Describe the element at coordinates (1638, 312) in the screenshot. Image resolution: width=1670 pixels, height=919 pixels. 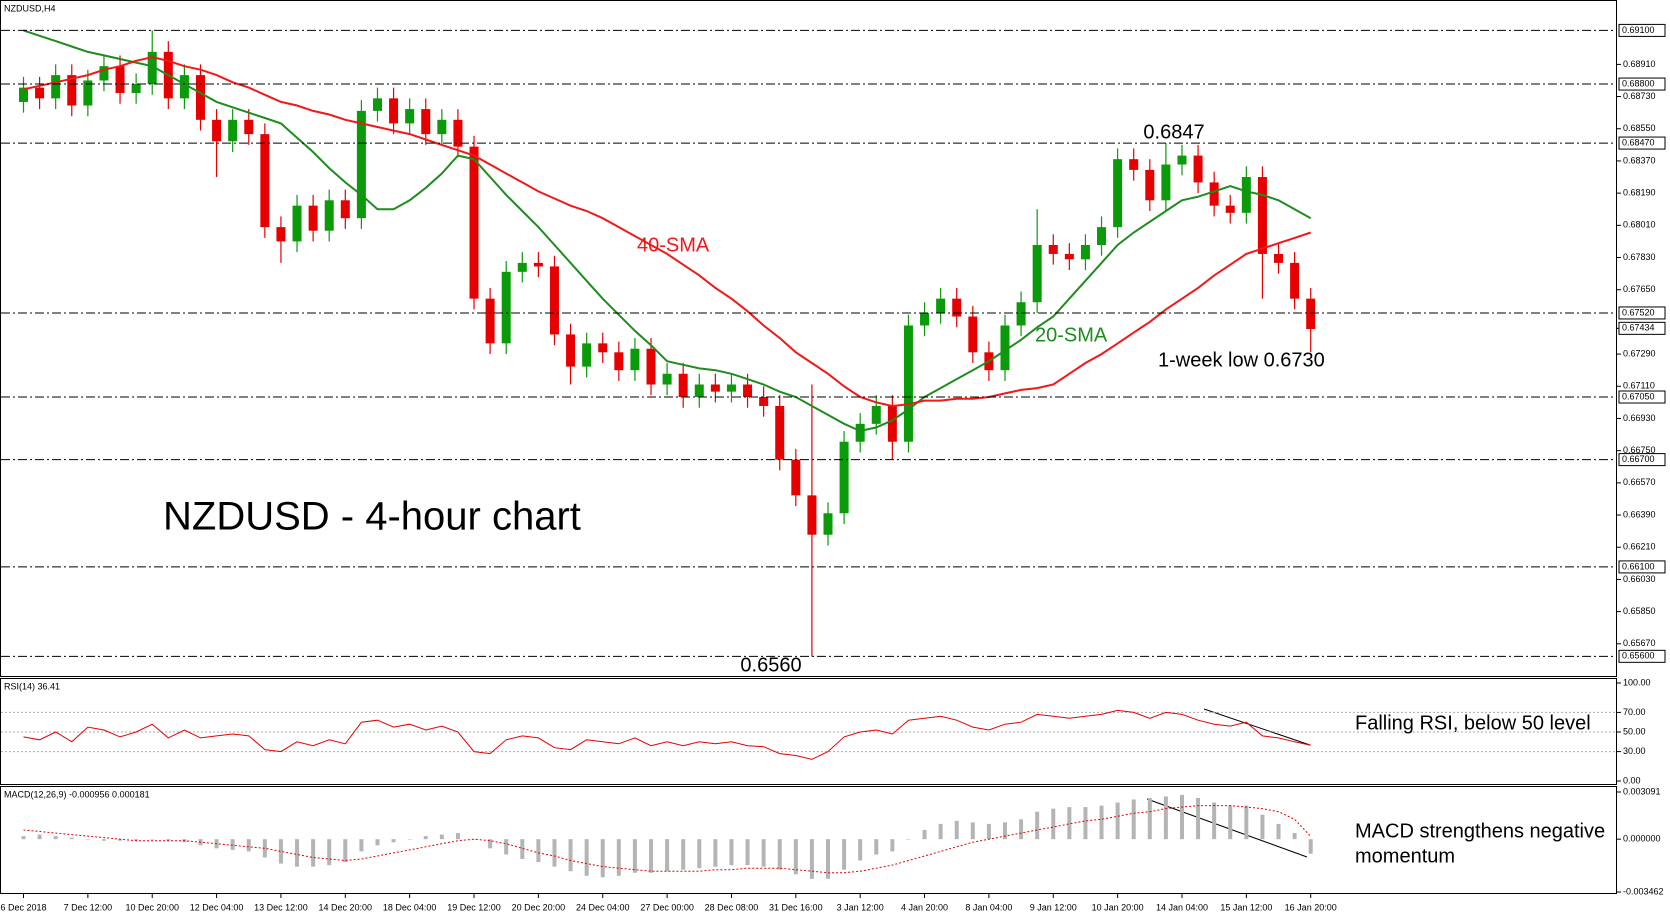
I see `level-label: 0.67520` at that location.